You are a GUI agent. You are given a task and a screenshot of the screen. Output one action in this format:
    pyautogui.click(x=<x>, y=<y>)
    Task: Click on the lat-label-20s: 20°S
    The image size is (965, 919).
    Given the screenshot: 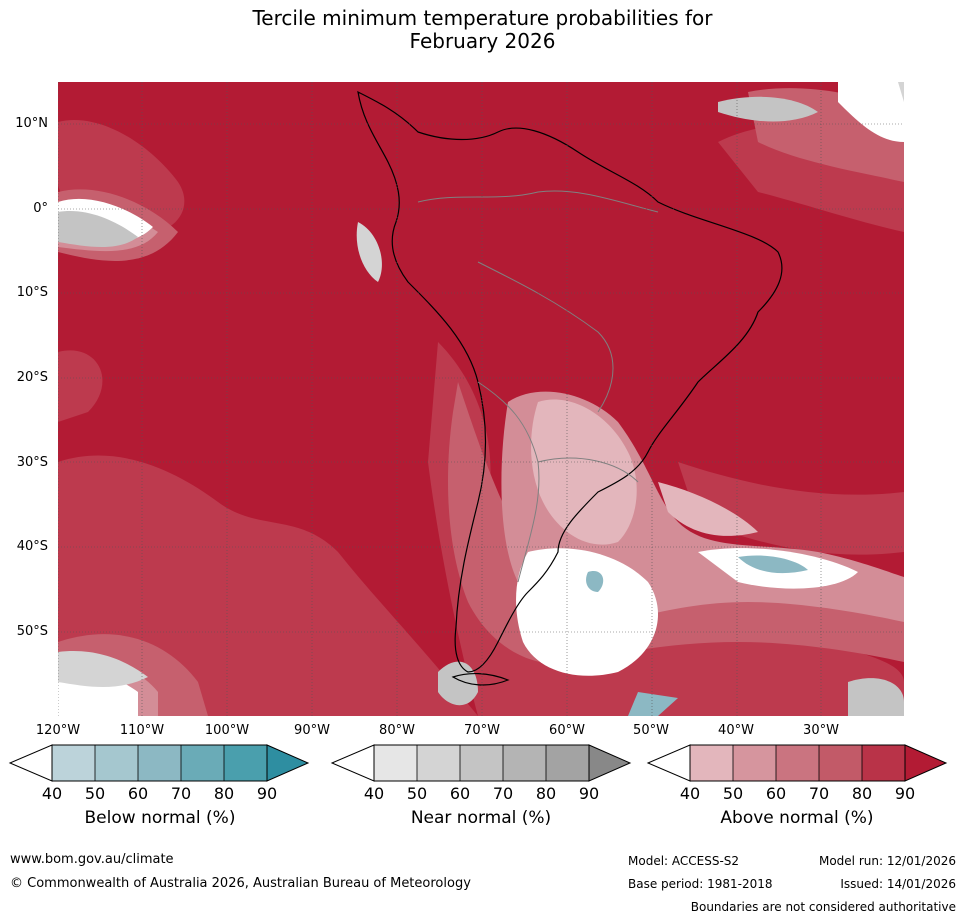 What is the action you would take?
    pyautogui.click(x=32, y=377)
    